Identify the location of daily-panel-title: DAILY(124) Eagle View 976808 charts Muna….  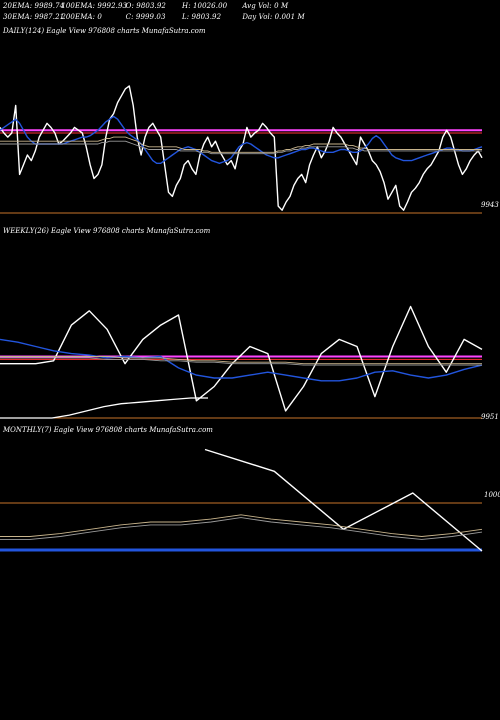
(104, 31).